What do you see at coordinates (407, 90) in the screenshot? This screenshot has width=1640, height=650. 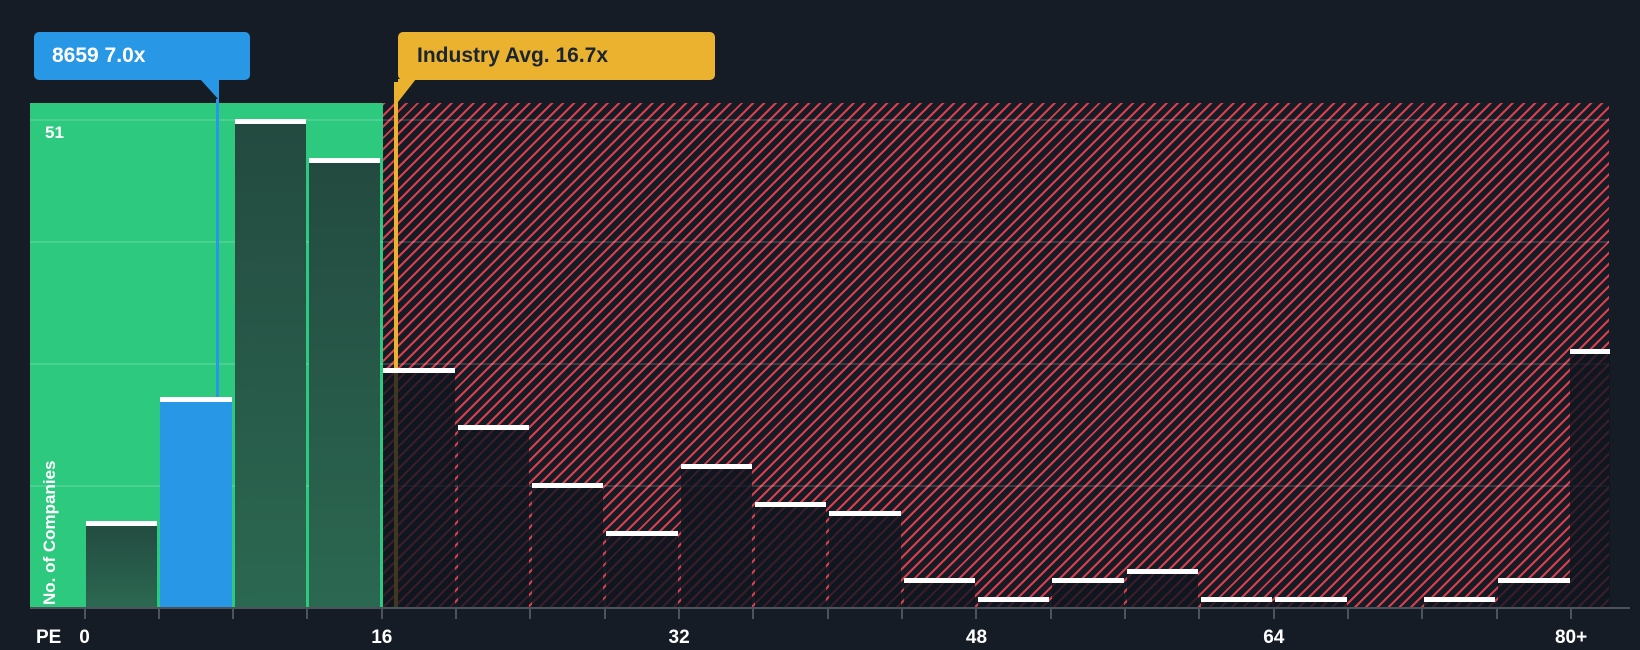 I see `industry-average-callout-pointer-icon` at bounding box center [407, 90].